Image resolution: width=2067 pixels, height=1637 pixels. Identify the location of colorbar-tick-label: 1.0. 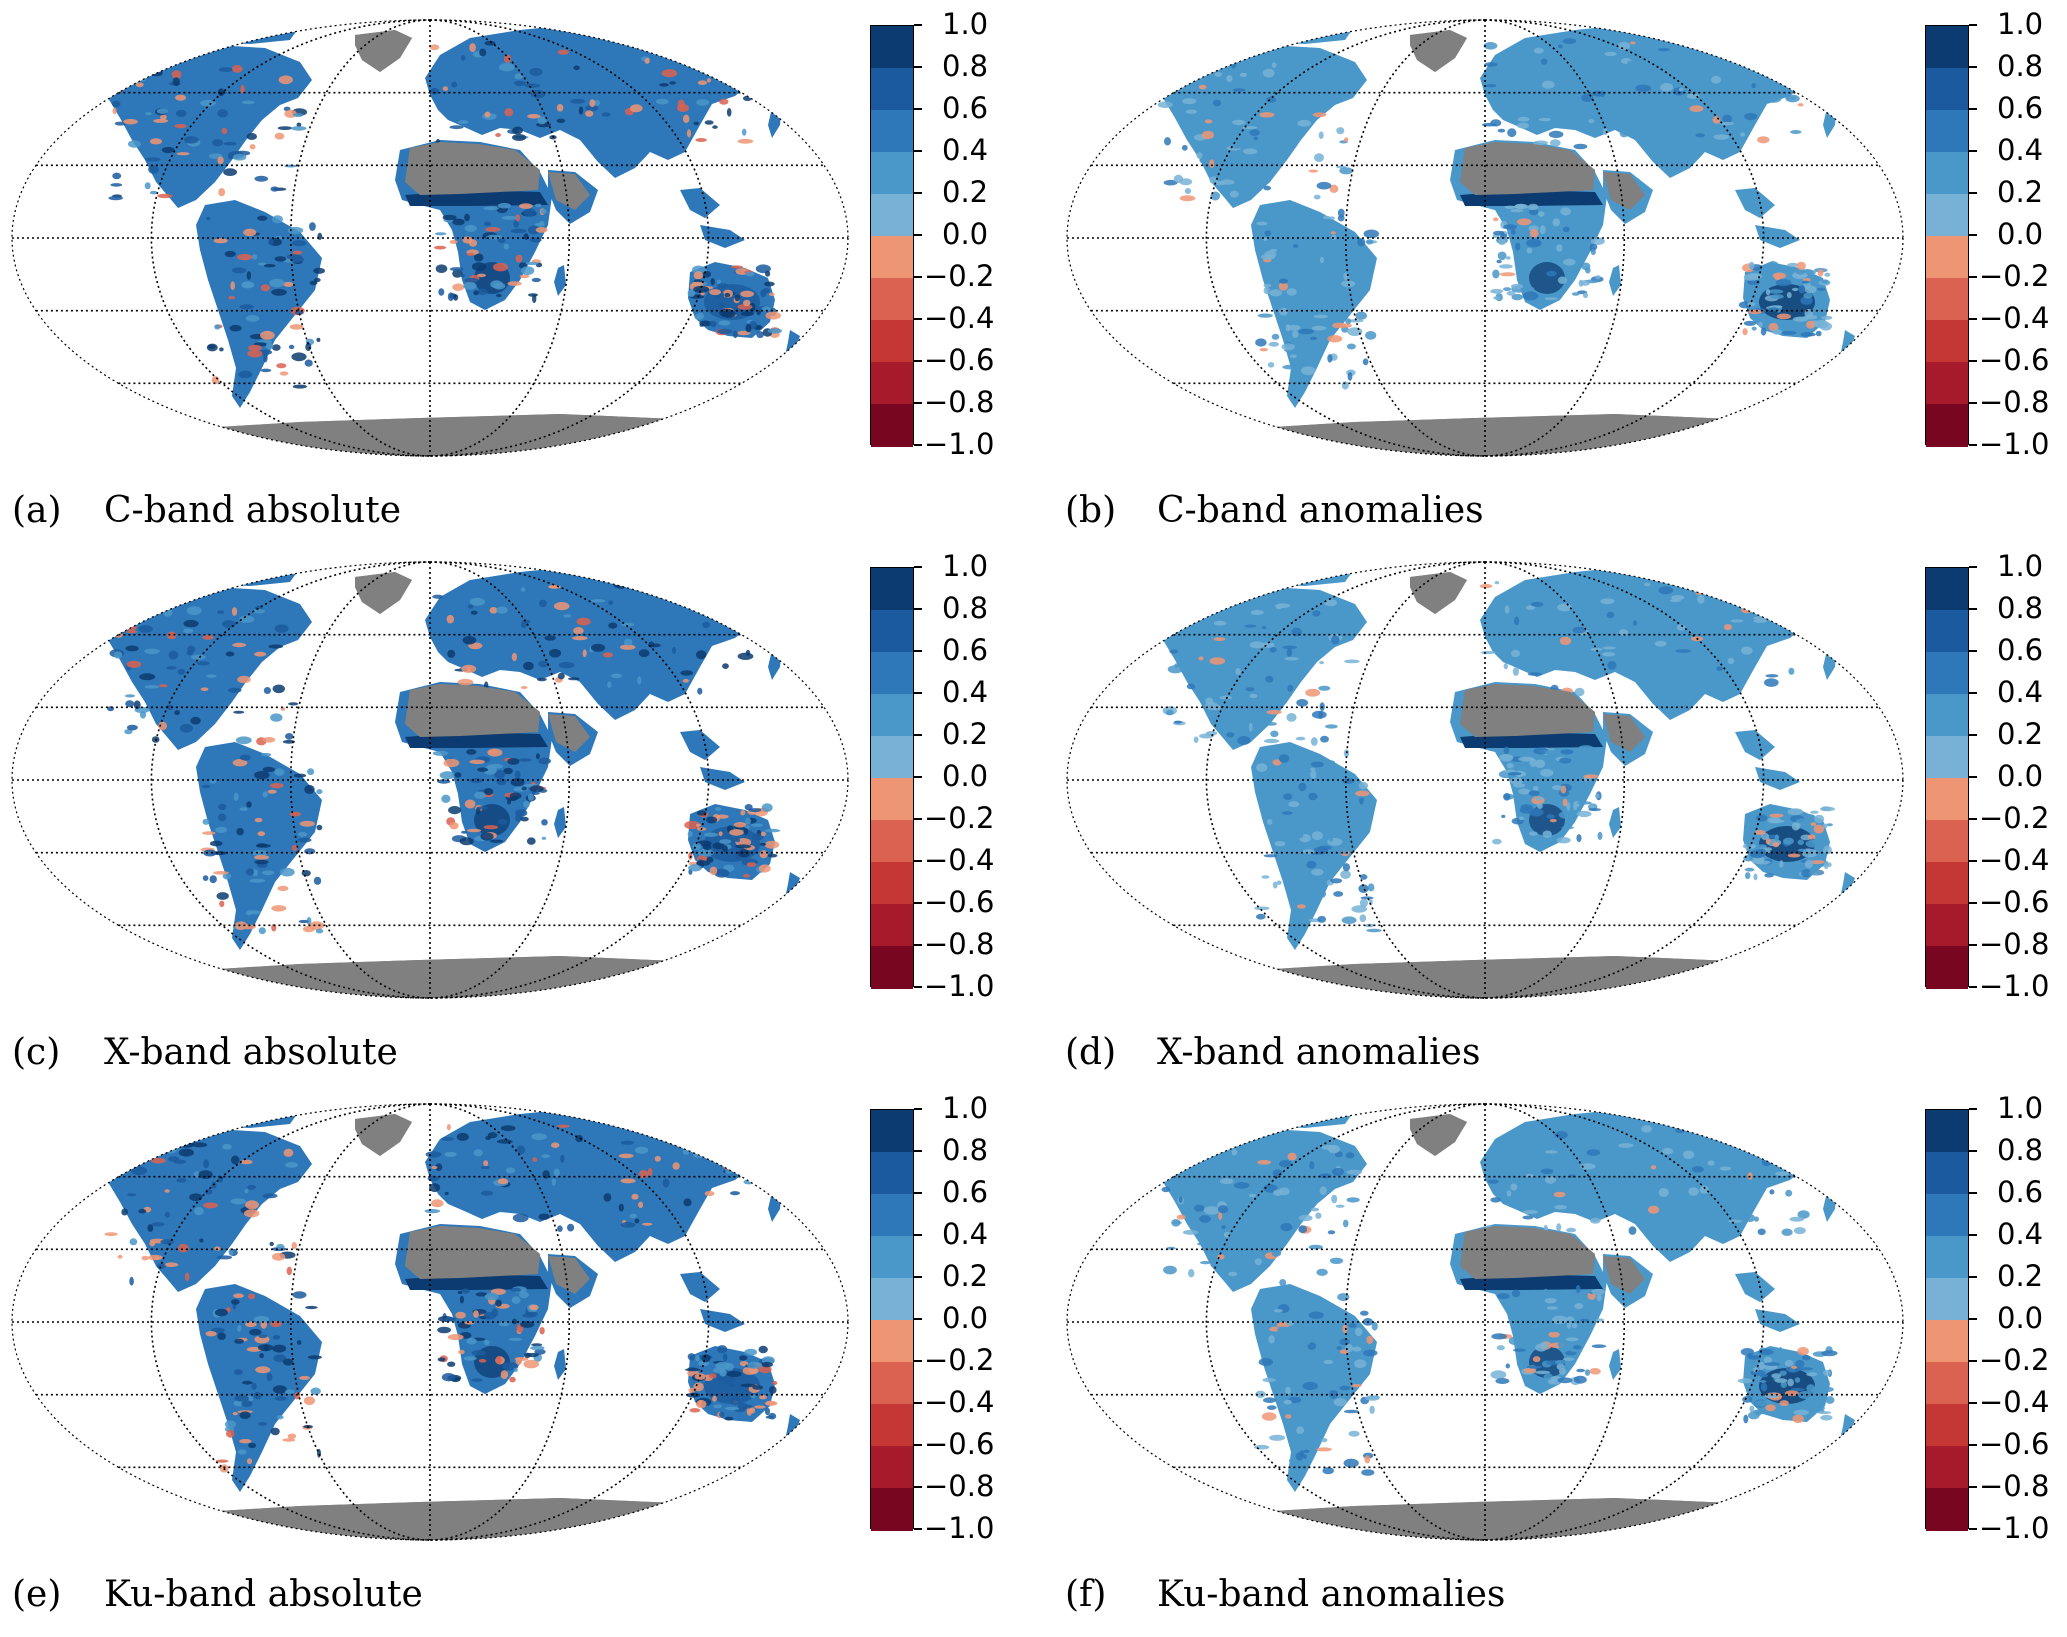
(2020, 1108).